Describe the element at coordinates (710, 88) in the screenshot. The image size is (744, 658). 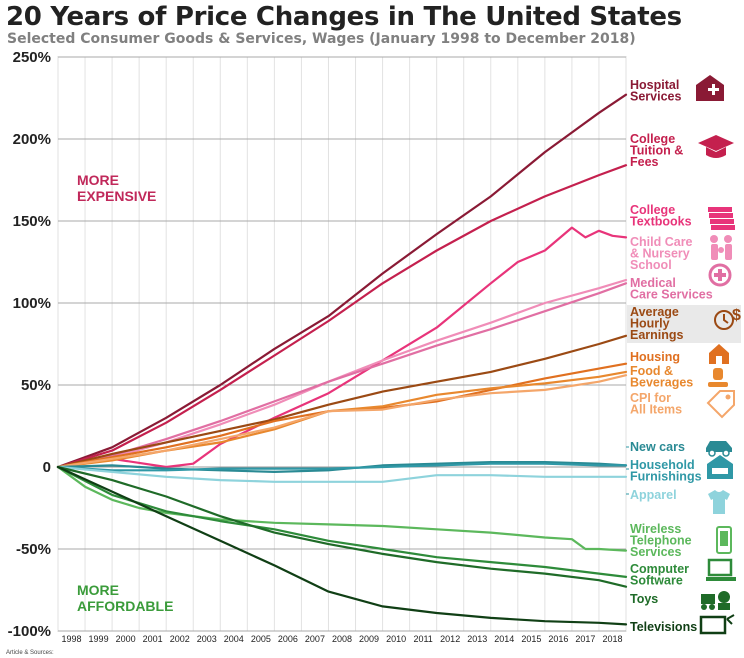
I see `hospital-heart-icon` at that location.